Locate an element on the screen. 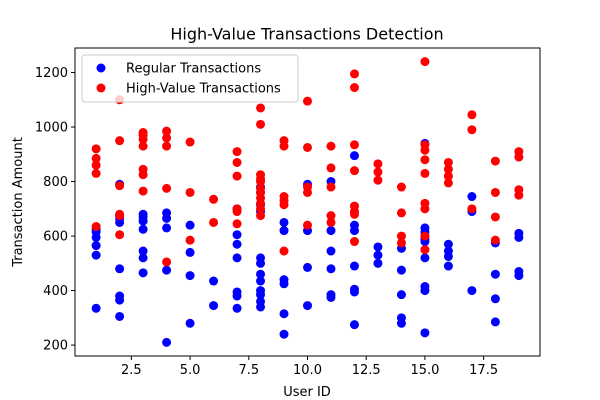 This screenshot has height=400, width=600. x-tick-label: 17.5 is located at coordinates (483, 370).